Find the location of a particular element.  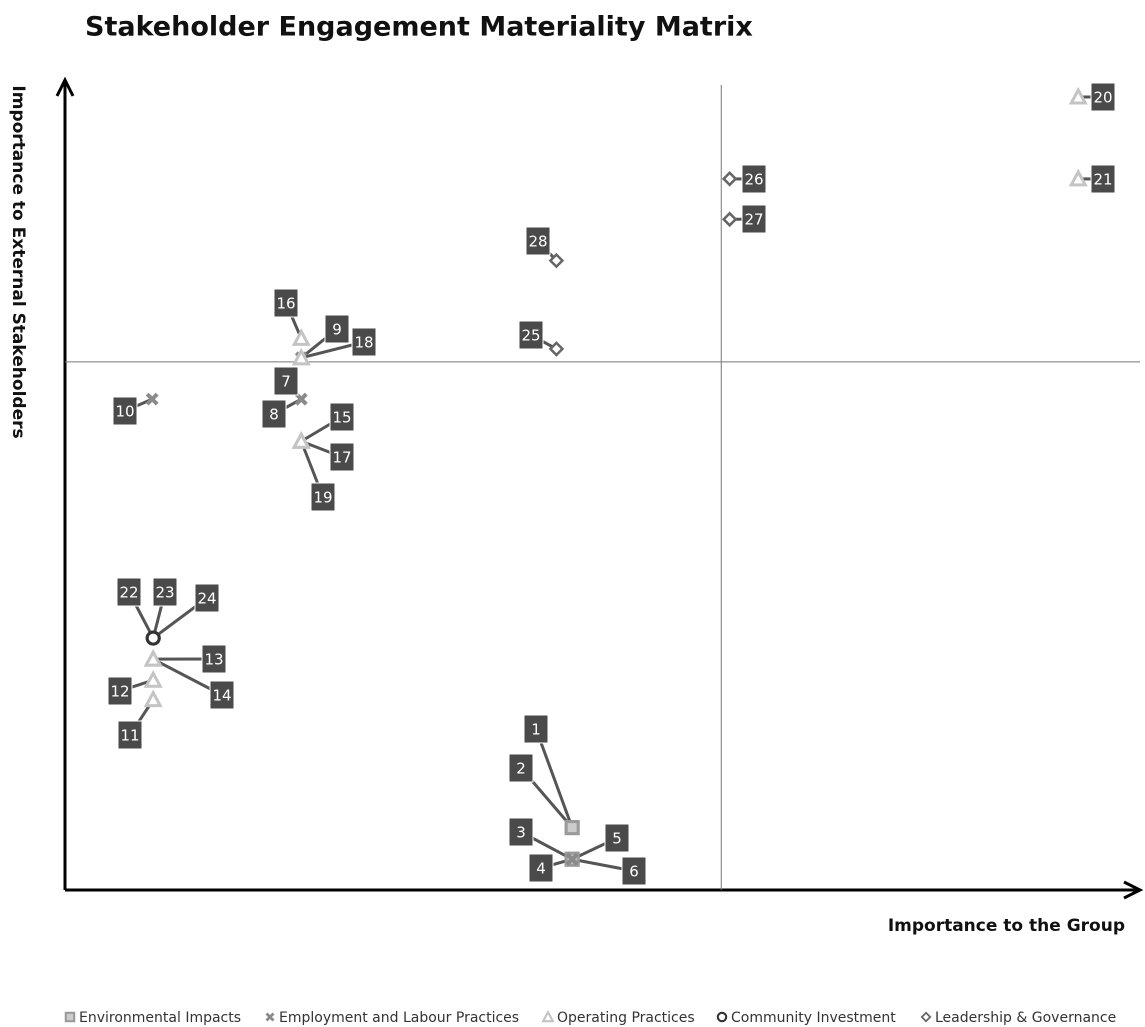

leader-line is located at coordinates (554, 778).